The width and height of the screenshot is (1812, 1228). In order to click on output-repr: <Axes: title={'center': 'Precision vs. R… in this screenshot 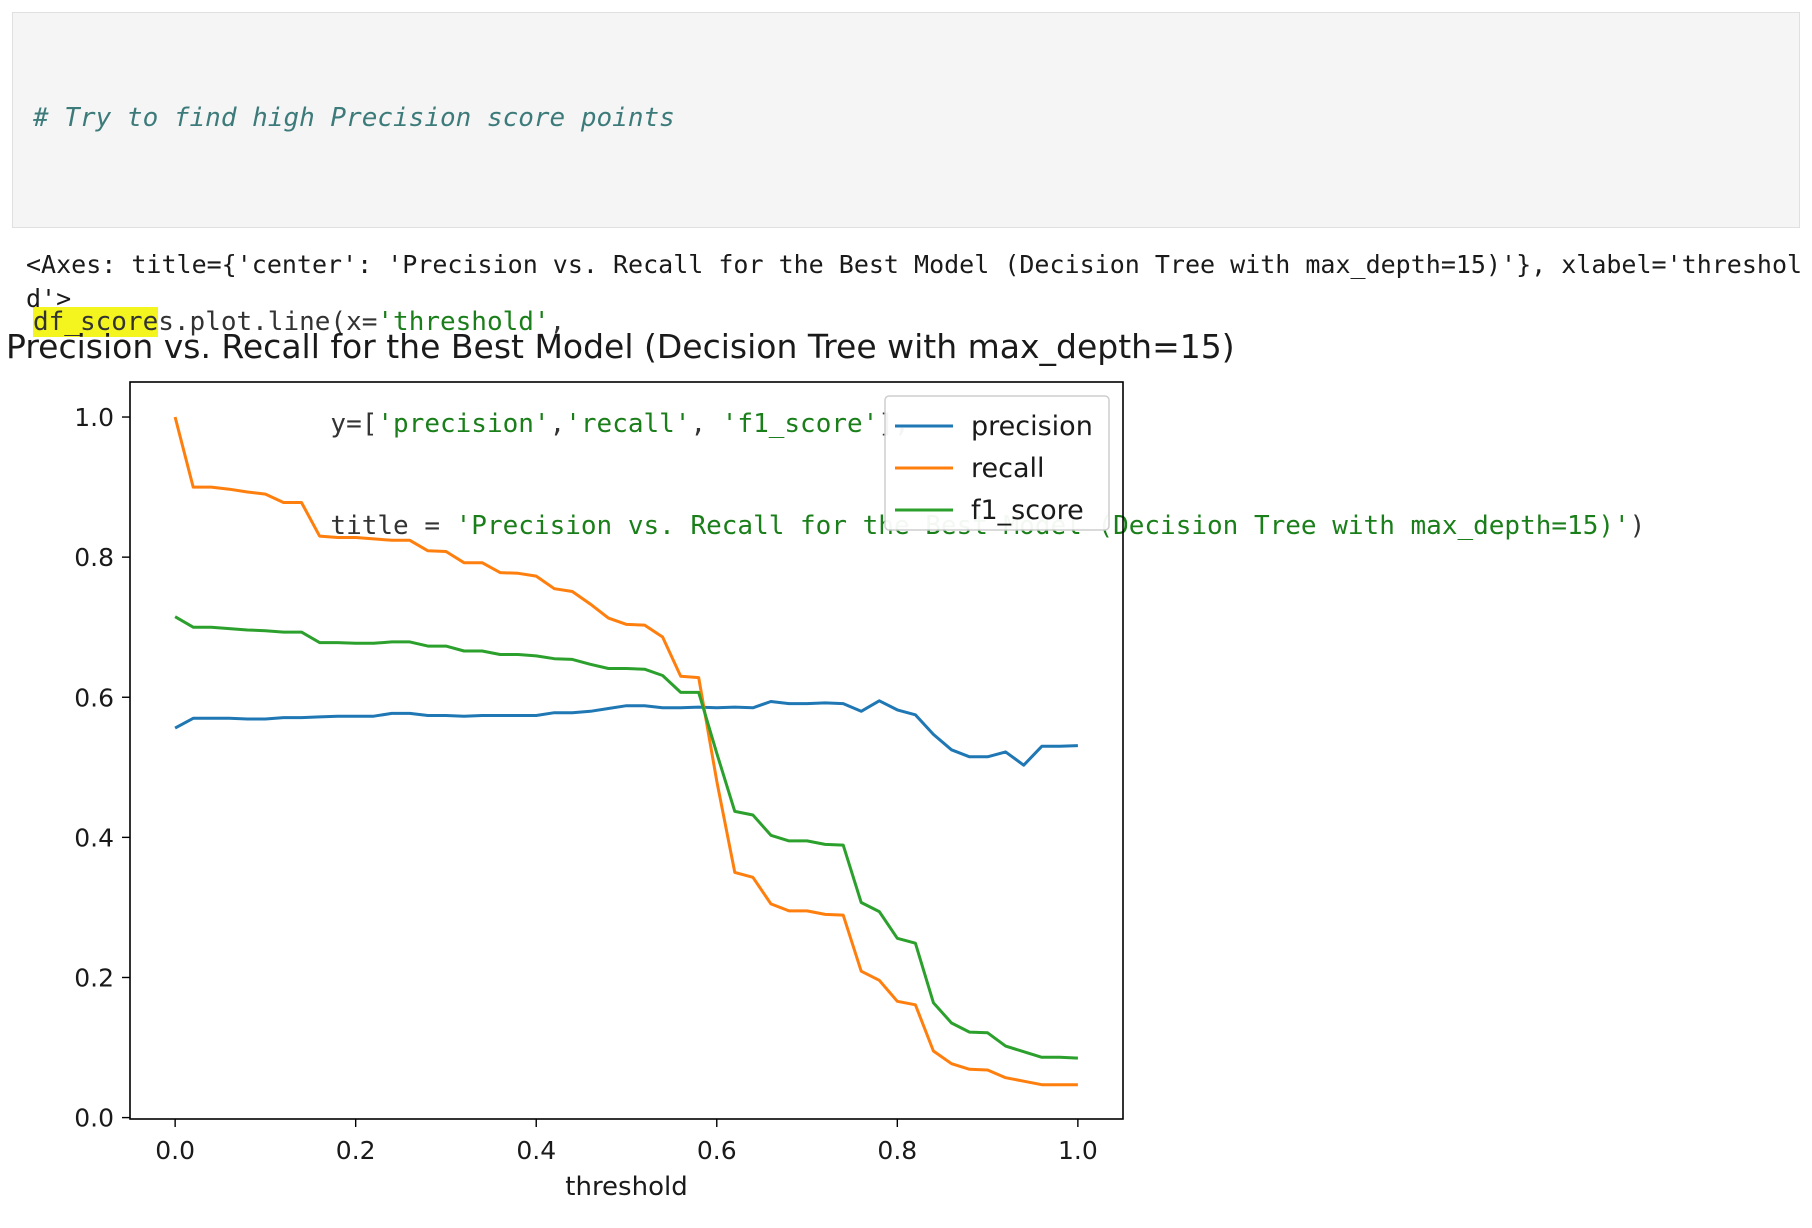, I will do `click(914, 281)`.